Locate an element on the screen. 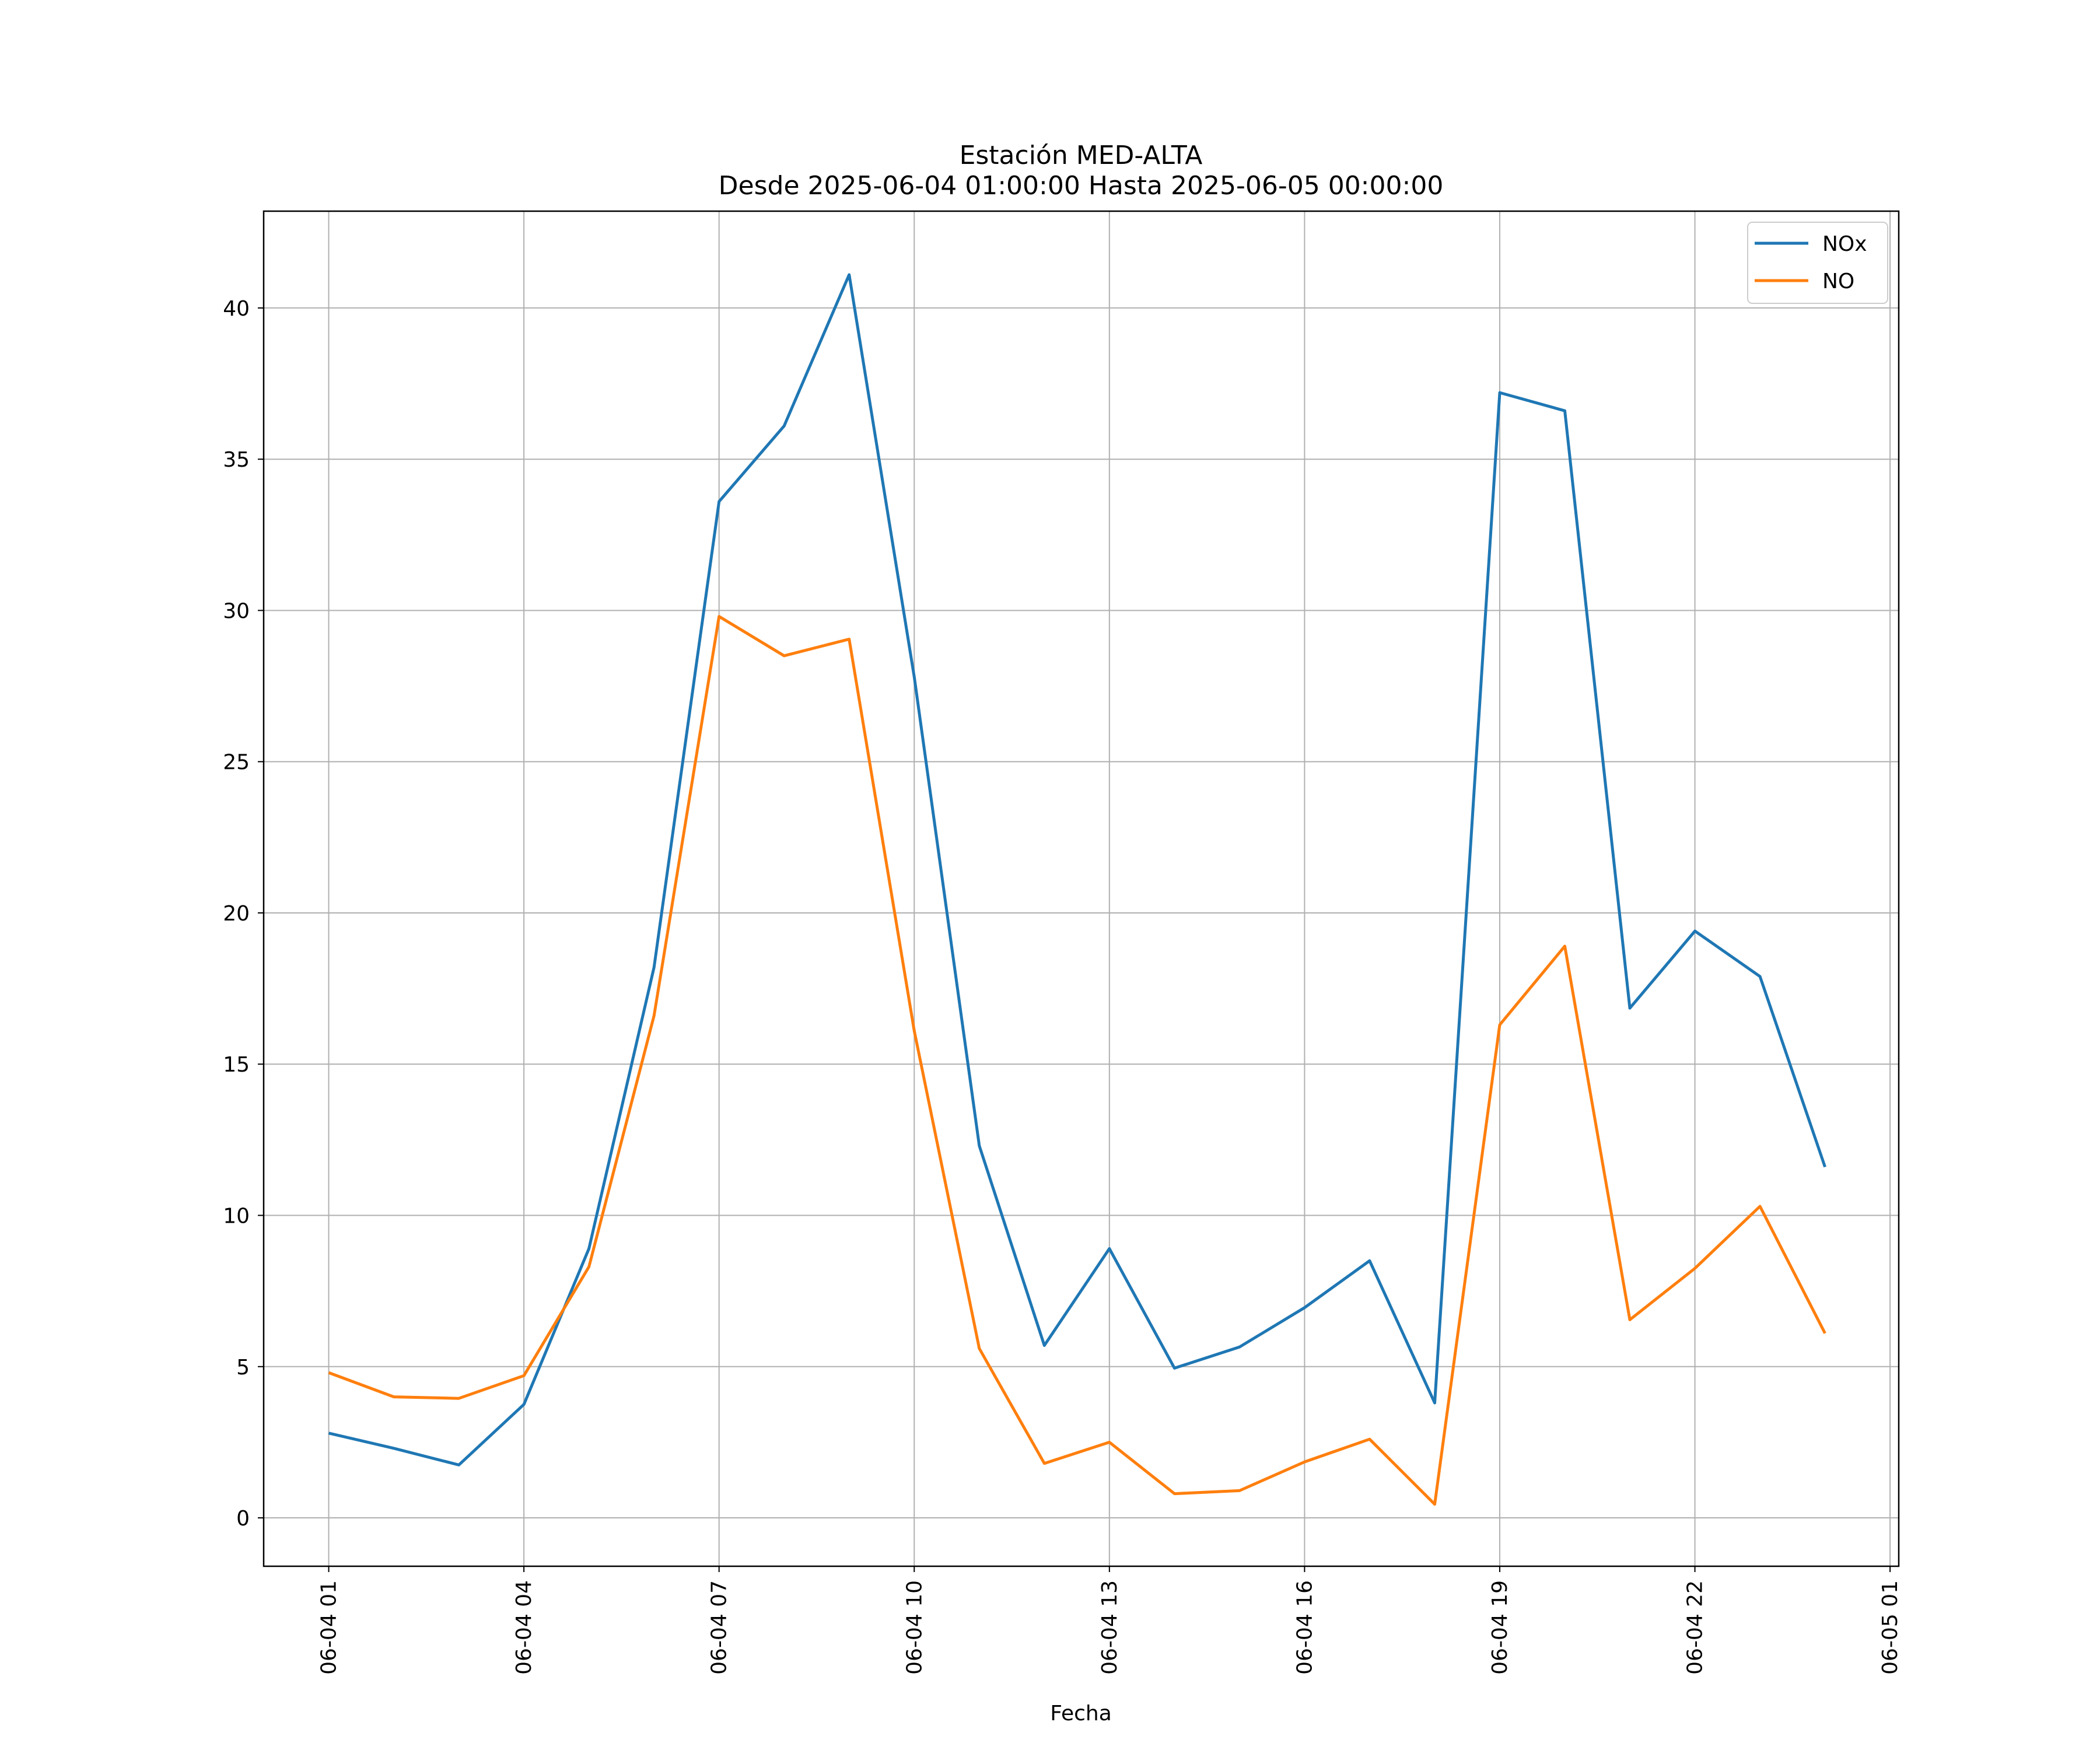 The width and height of the screenshot is (2100, 1750). x-tick-label: 06-04 07 is located at coordinates (720, 1627).